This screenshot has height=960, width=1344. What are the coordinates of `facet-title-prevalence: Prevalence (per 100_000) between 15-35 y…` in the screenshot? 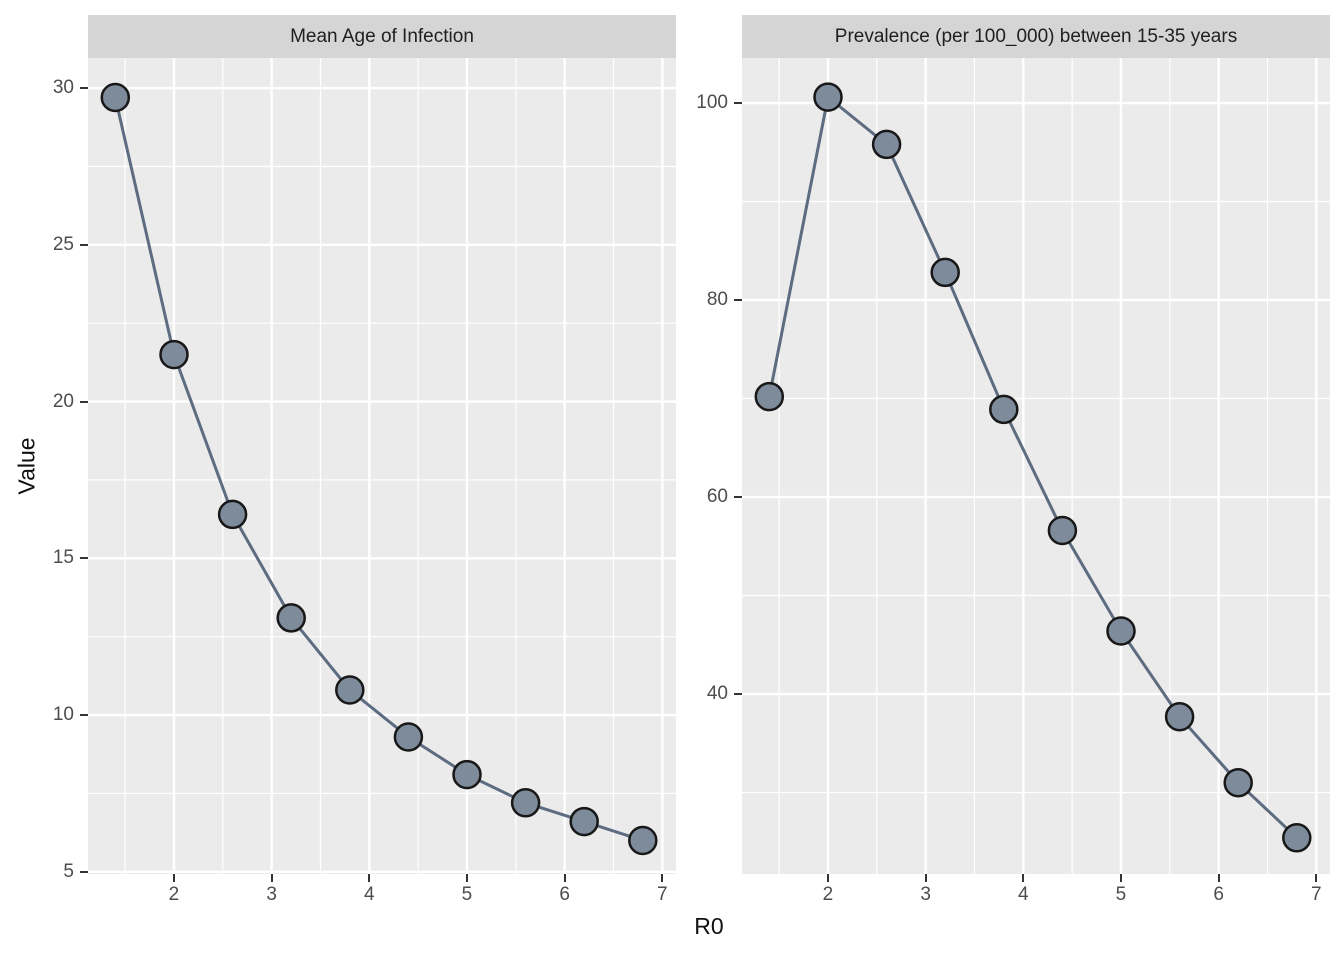 It's located at (1036, 36).